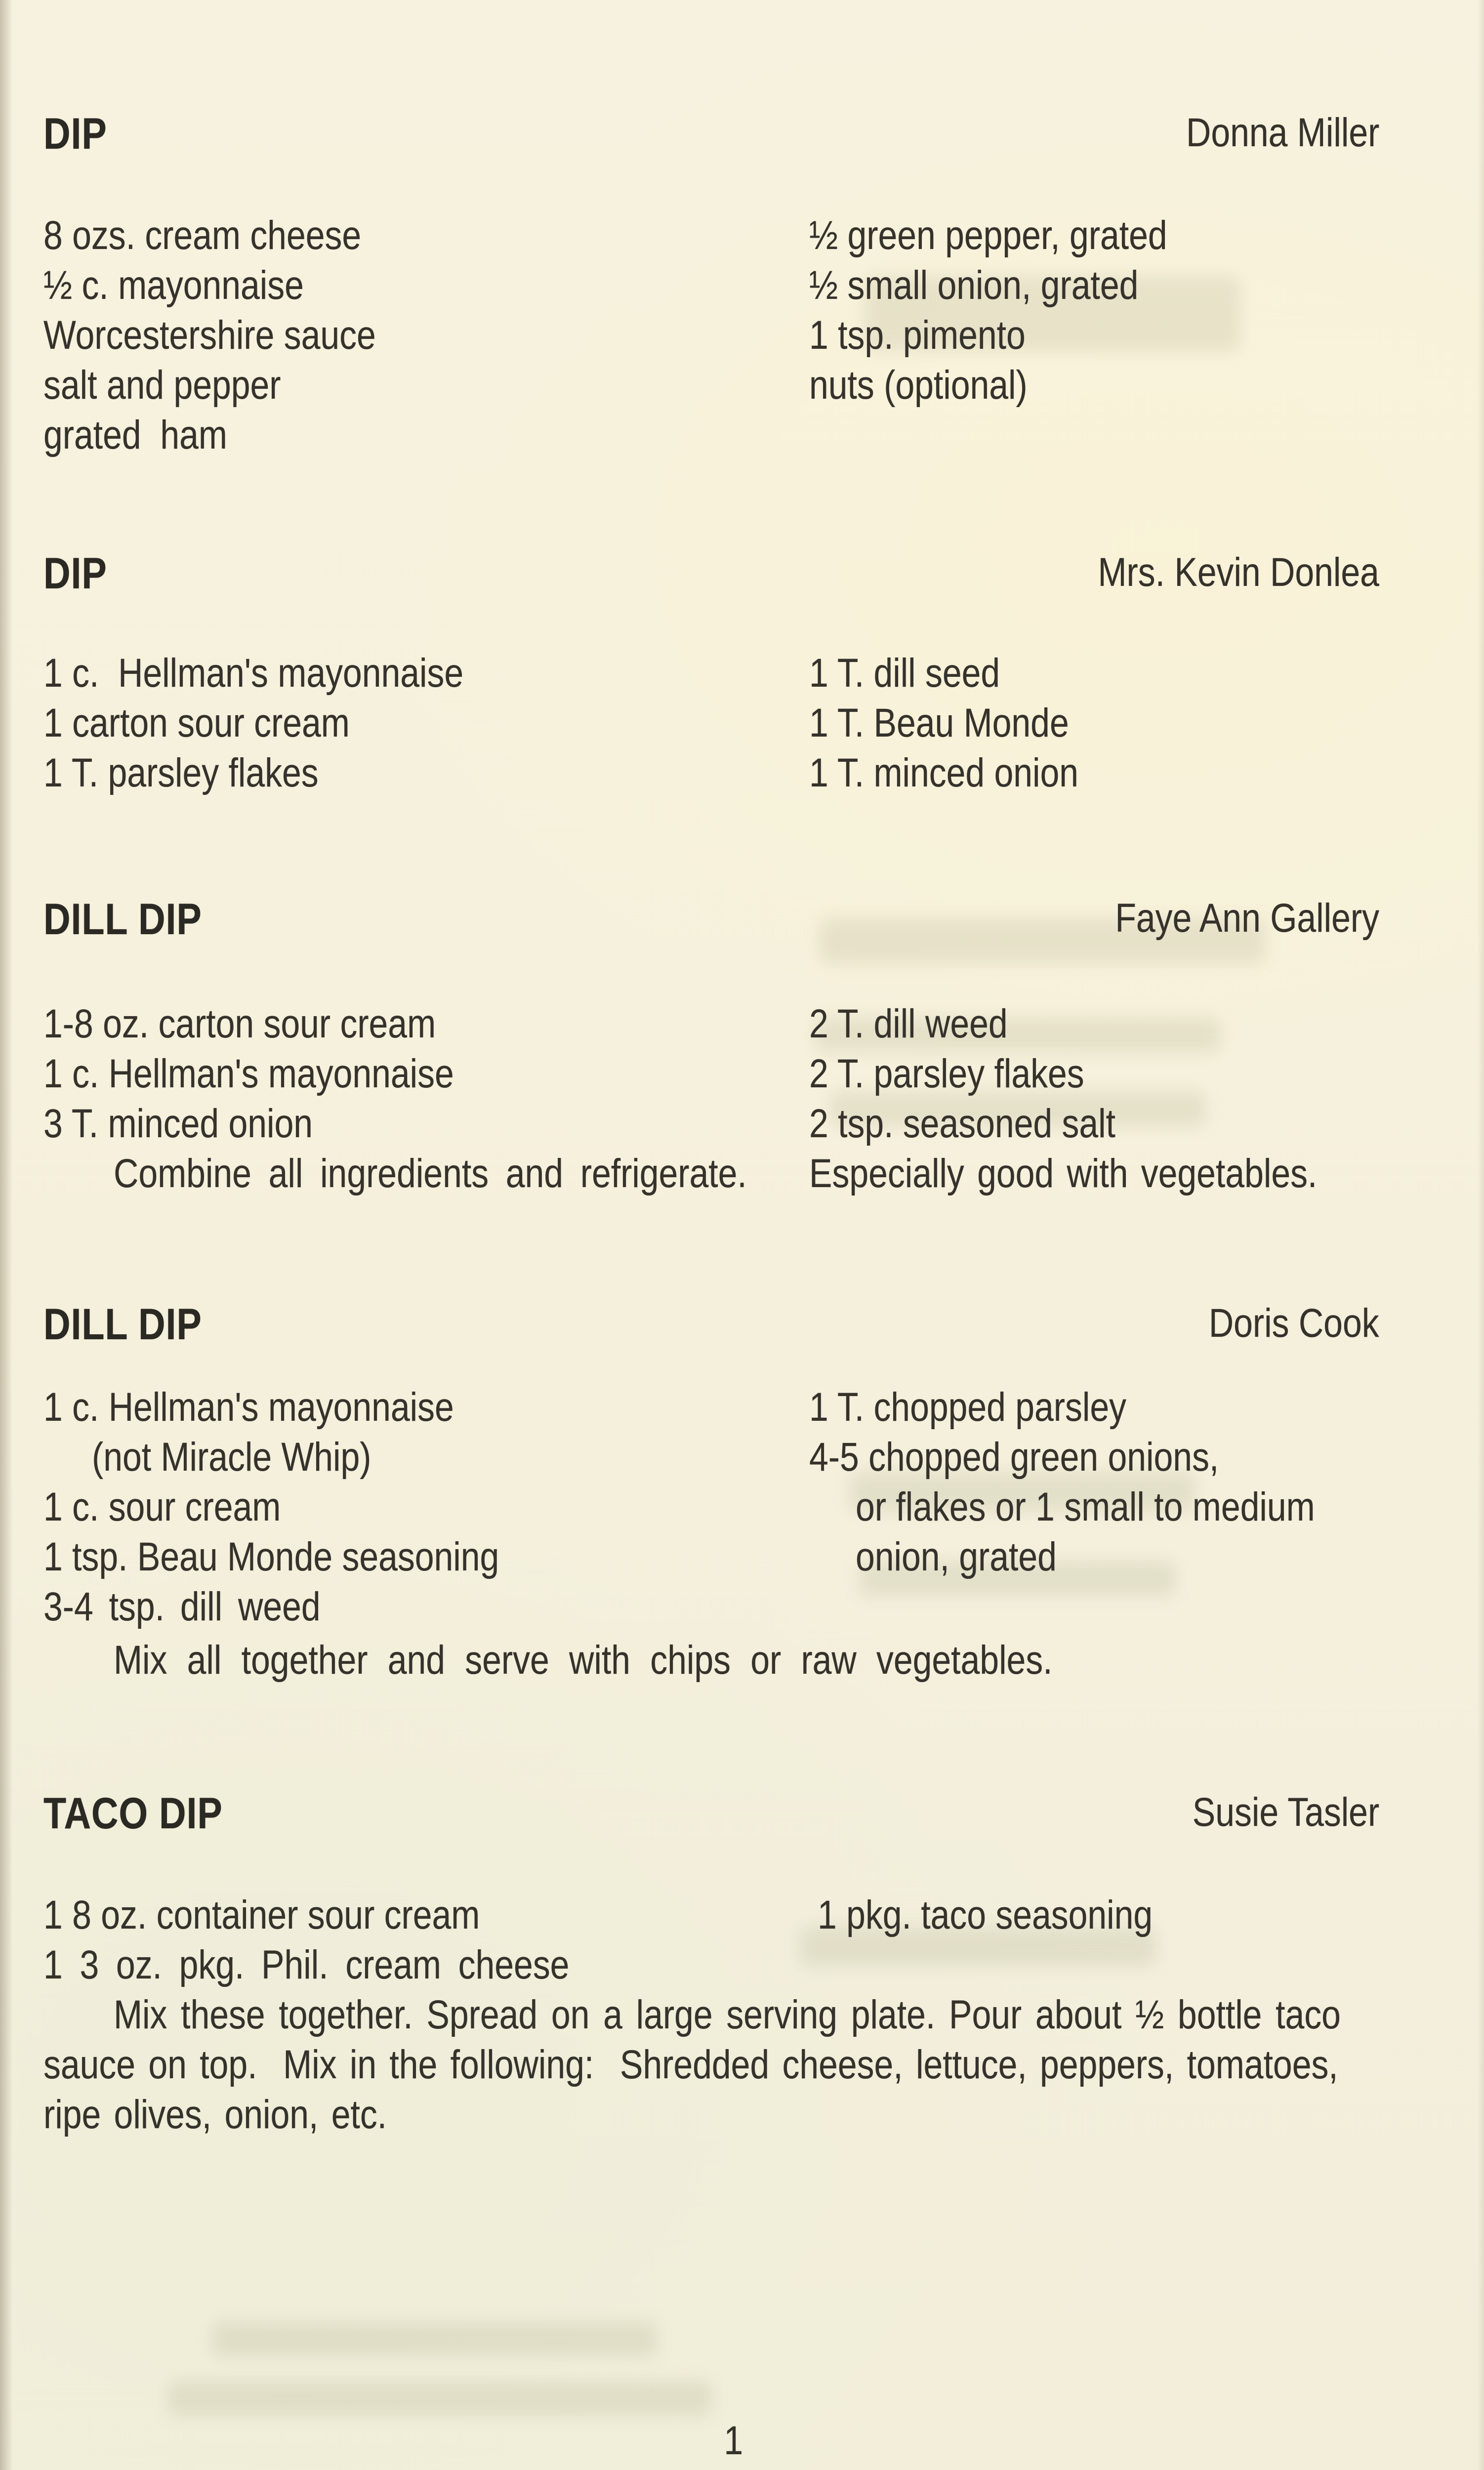 This screenshot has width=1484, height=2470. Describe the element at coordinates (918, 385) in the screenshot. I see `ingredient-line: nuts (optional)` at that location.